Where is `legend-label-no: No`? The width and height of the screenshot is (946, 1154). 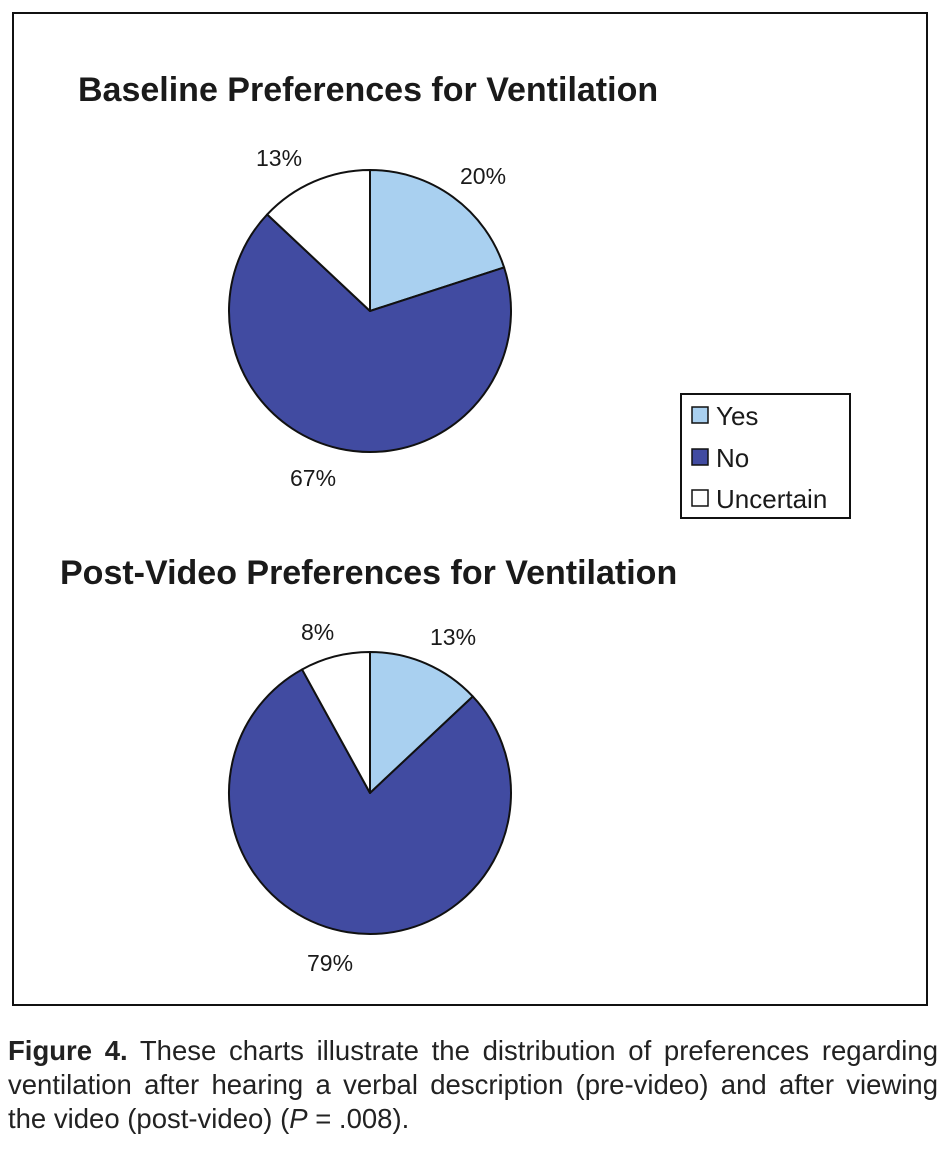 legend-label-no: No is located at coordinates (732, 458).